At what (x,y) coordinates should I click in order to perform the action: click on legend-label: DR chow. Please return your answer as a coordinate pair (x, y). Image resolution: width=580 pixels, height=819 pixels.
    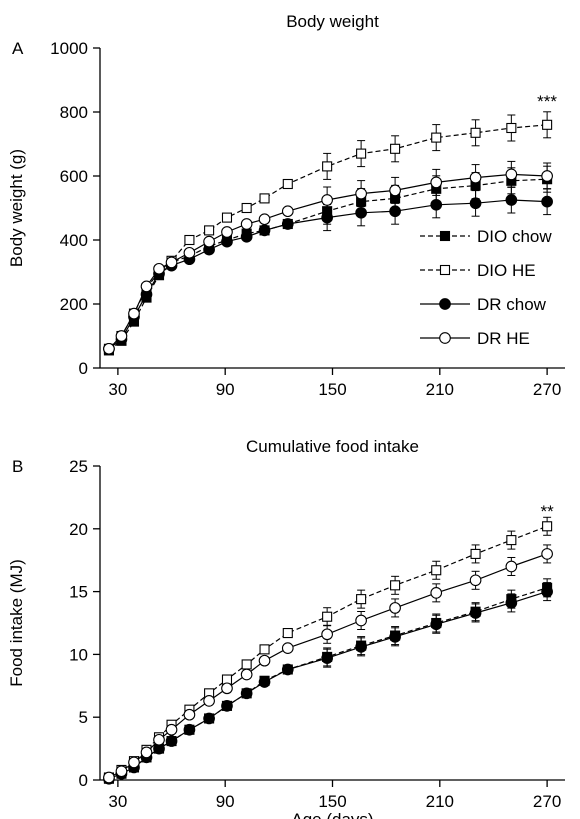
    Looking at the image, I should click on (512, 304).